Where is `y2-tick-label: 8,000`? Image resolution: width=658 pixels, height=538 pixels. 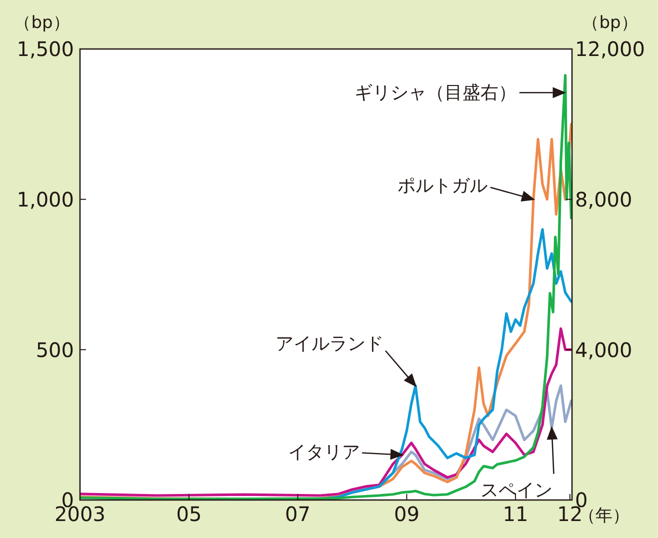 y2-tick-label: 8,000 is located at coordinates (603, 200).